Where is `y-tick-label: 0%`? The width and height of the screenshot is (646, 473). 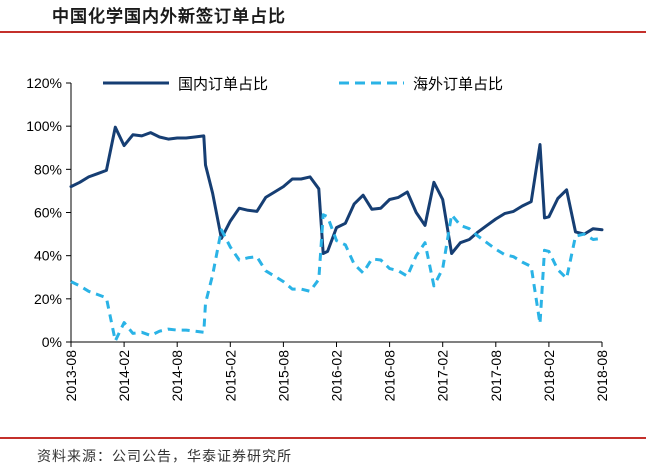
y-tick-label: 0% is located at coordinates (52, 342).